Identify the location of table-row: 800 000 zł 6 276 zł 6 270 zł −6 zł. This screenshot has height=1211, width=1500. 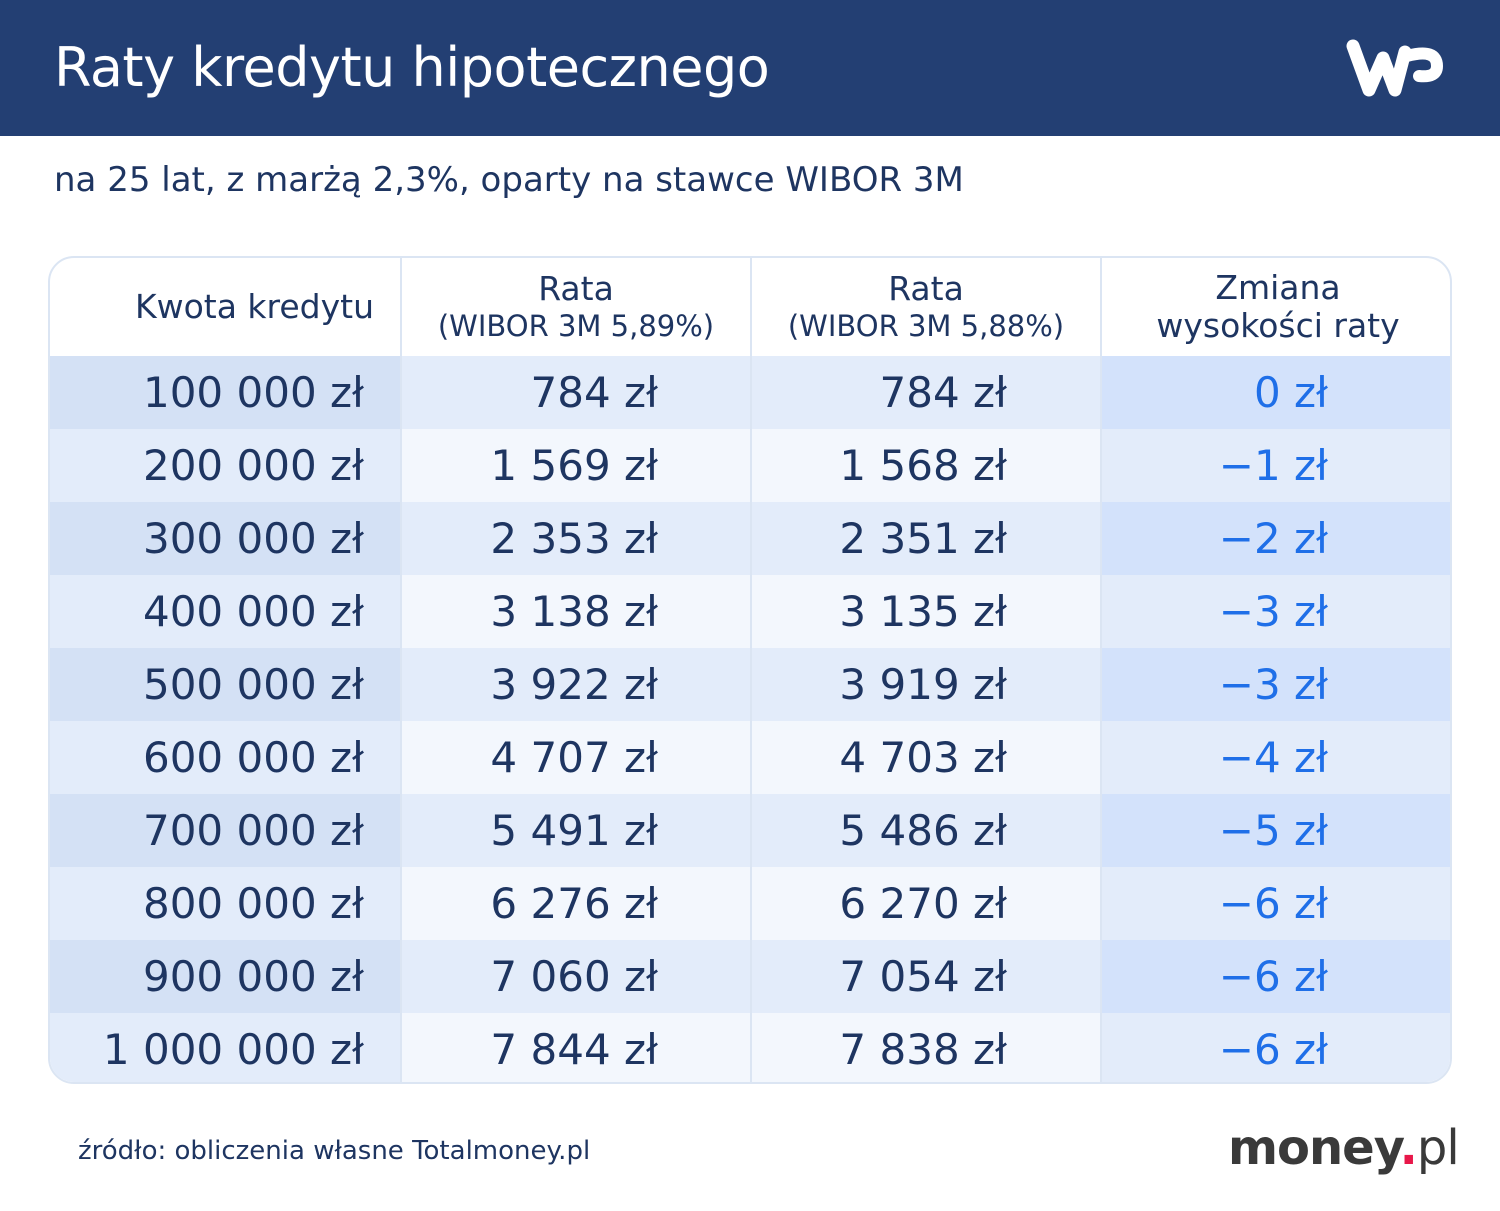
(750, 903).